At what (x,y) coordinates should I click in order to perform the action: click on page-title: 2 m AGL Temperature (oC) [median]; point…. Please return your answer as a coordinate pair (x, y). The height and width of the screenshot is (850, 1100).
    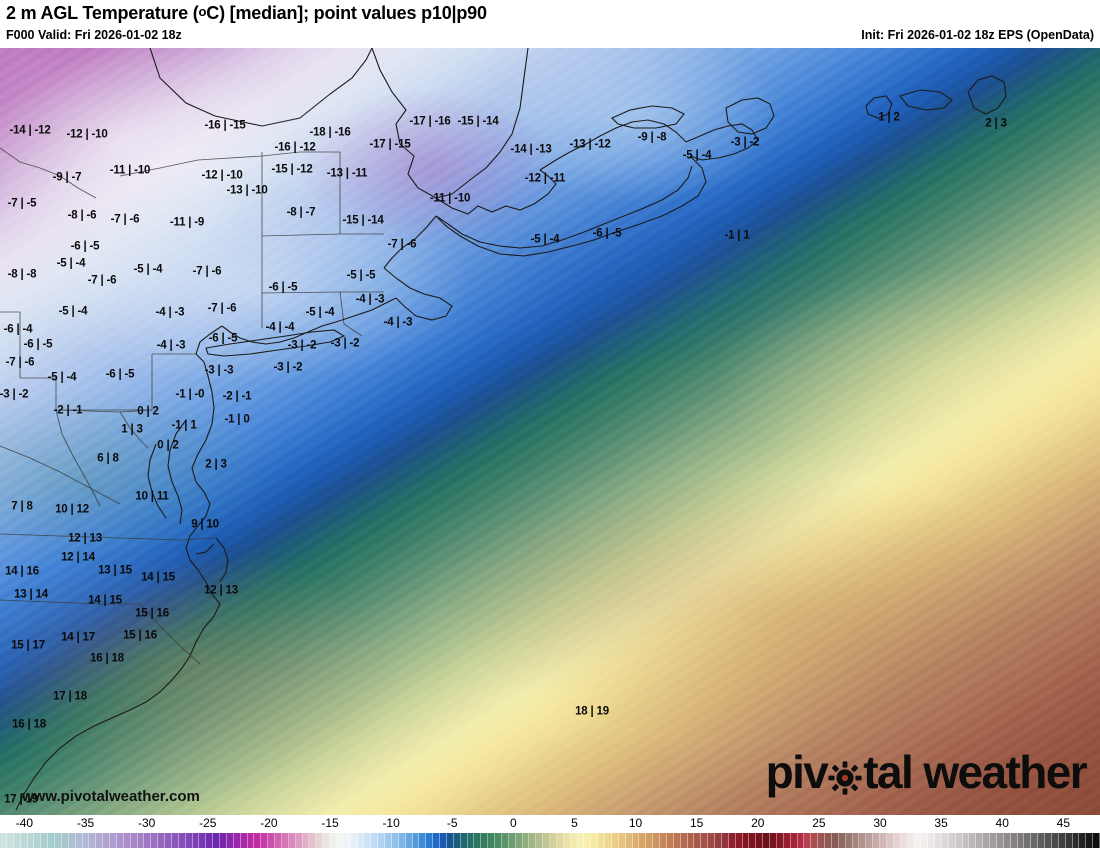
    Looking at the image, I should click on (246, 13).